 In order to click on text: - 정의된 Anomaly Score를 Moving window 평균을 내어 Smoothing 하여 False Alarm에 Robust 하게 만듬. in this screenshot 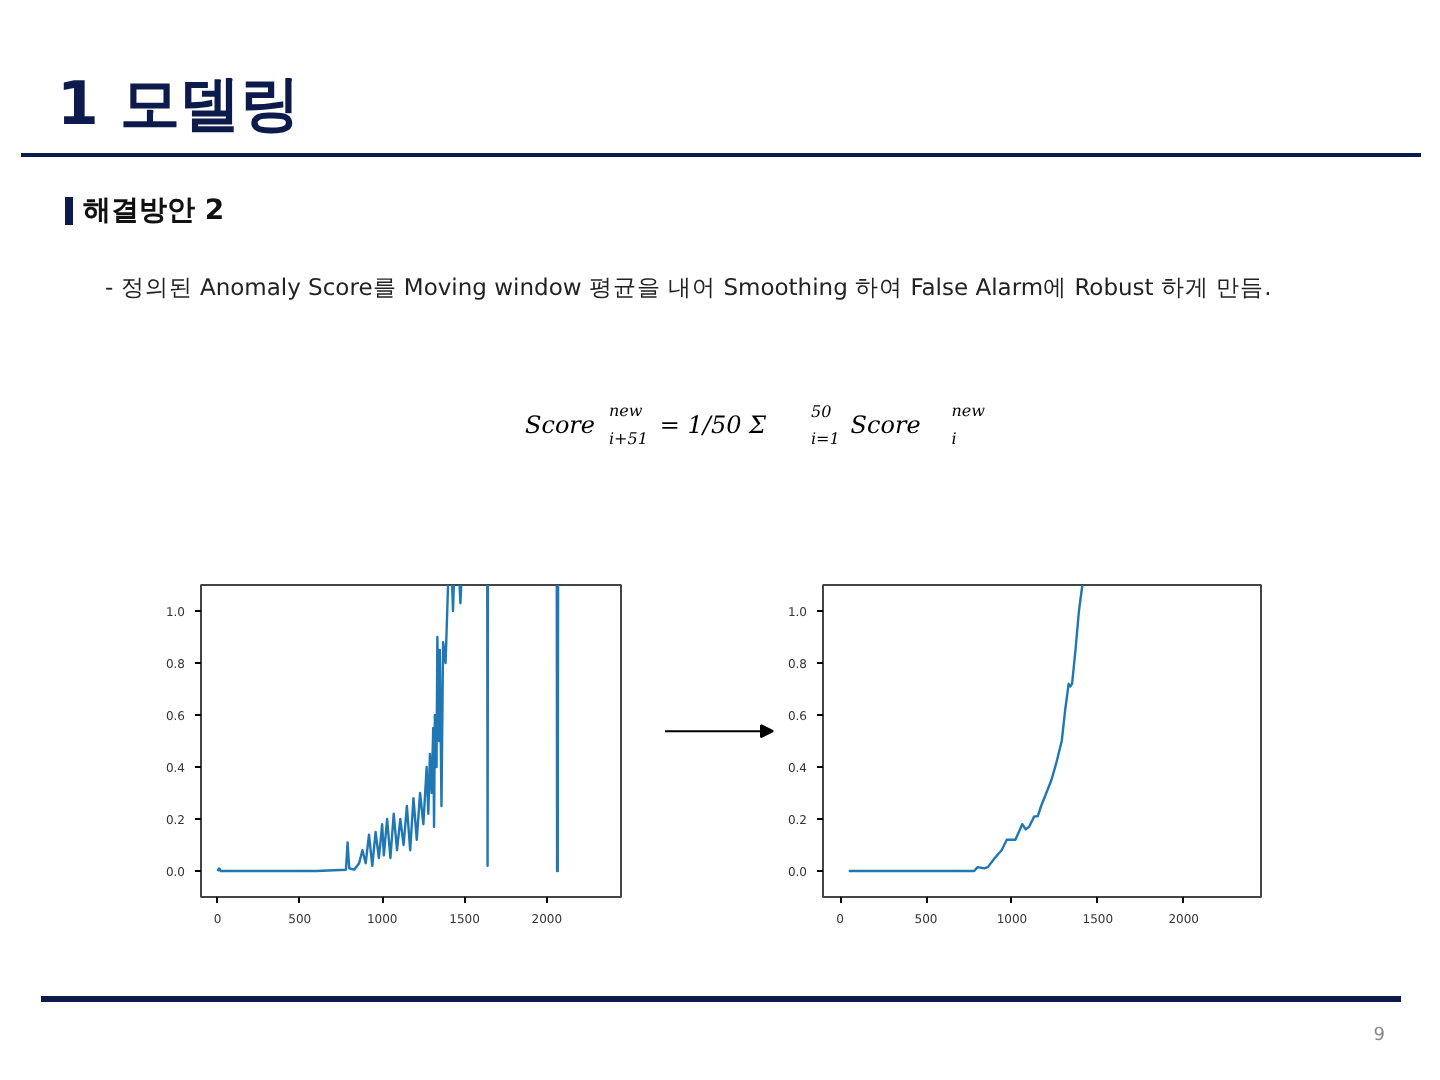, I will do `click(688, 287)`.